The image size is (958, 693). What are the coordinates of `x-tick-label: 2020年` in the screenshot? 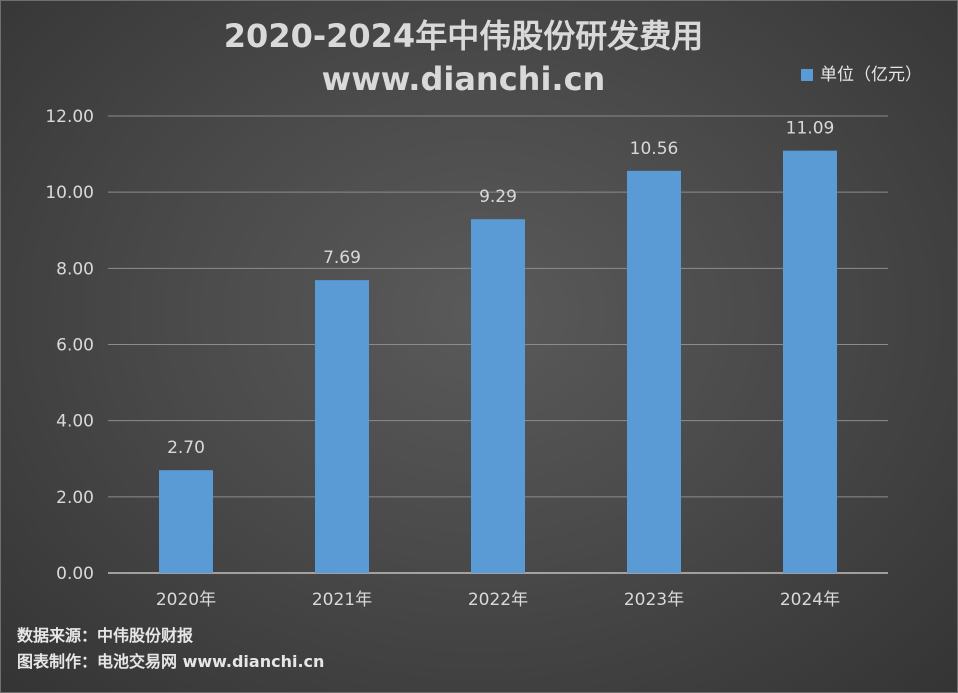 It's located at (186, 600).